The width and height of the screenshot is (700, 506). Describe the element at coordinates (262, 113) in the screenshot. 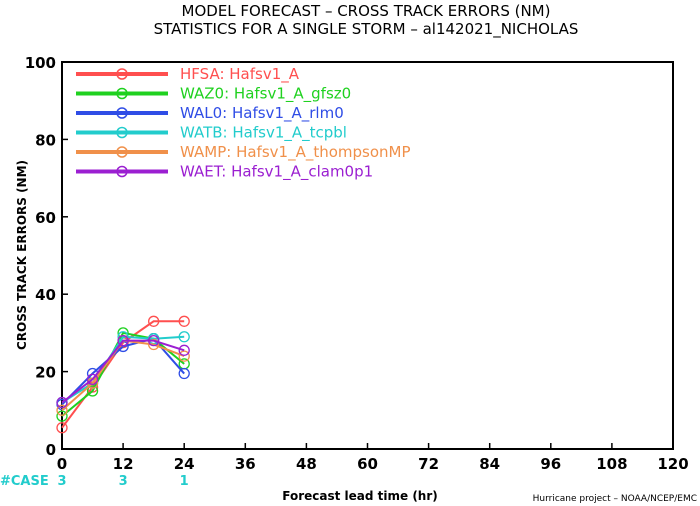

I see `legend-label: WAL0: Hafsv1_A_rlm0` at that location.